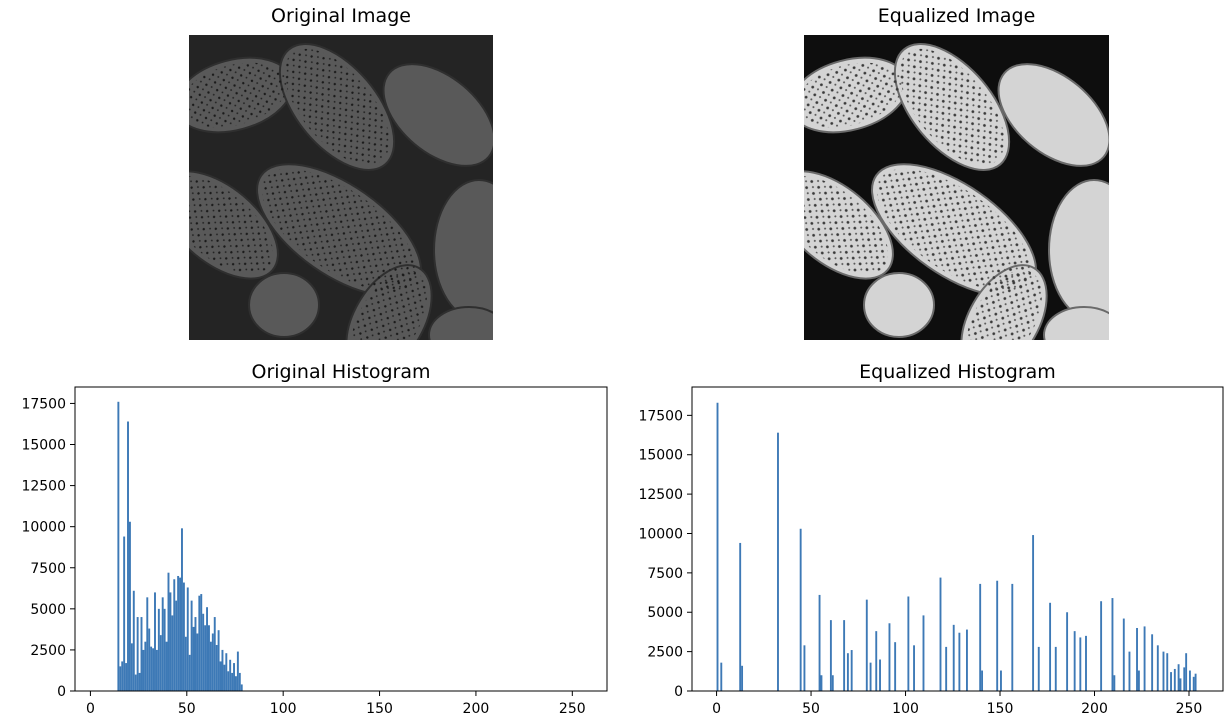  I want to click on equalized-histogram-xtick-label: 100, so click(905, 709).